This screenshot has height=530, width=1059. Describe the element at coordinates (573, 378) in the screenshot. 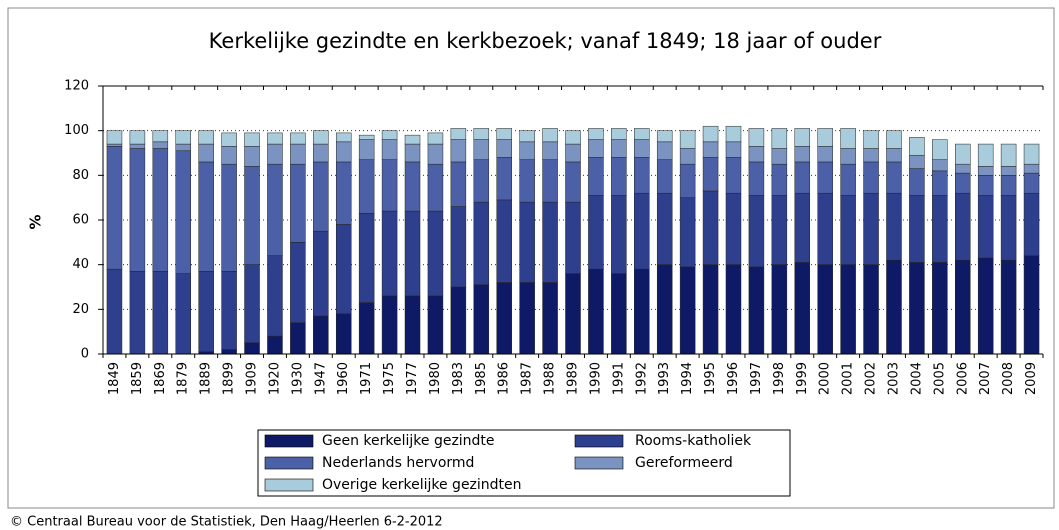

I see `x-tick-label: 1989` at that location.